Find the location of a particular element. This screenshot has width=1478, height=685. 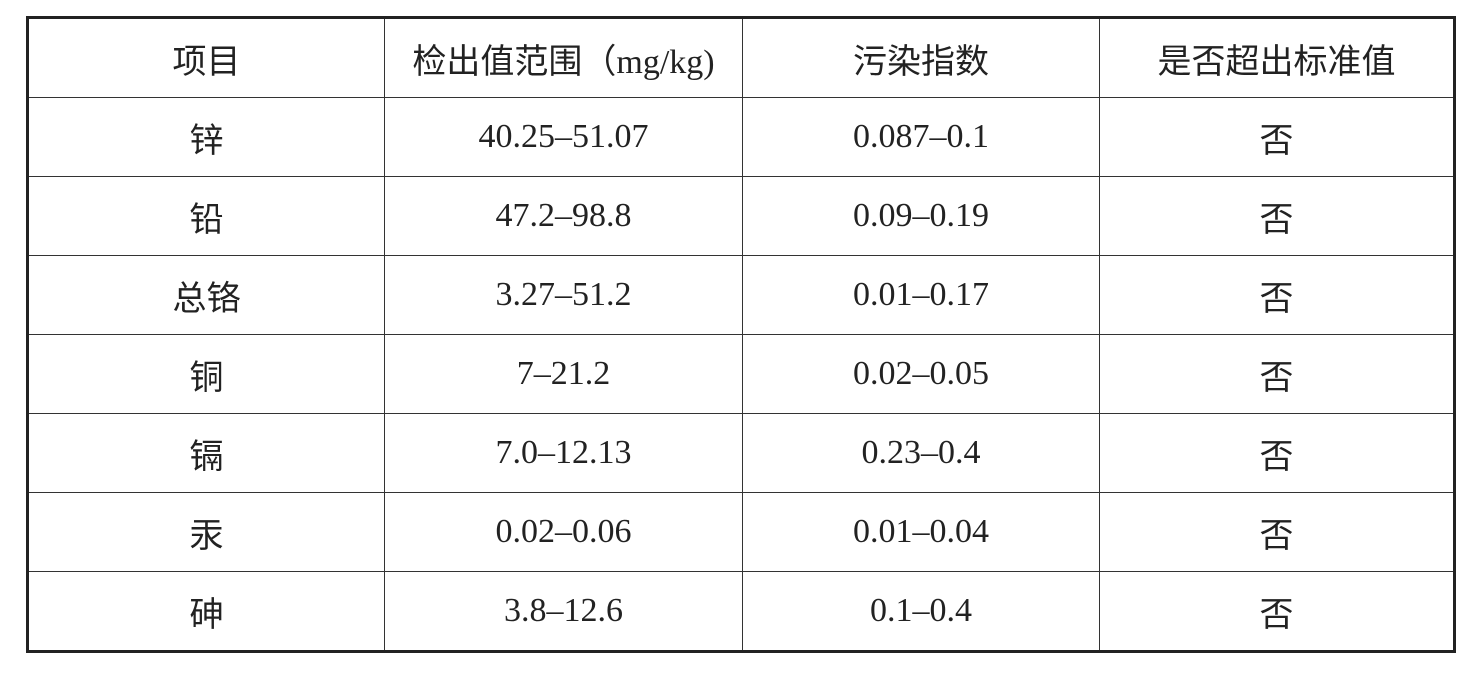

header-cell: 项目 is located at coordinates (206, 57).